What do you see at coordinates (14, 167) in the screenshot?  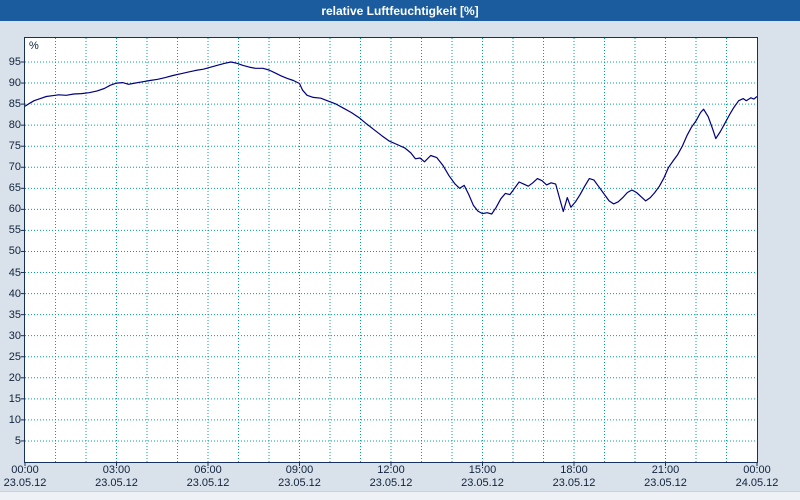 I see `y-tick-label: 70` at bounding box center [14, 167].